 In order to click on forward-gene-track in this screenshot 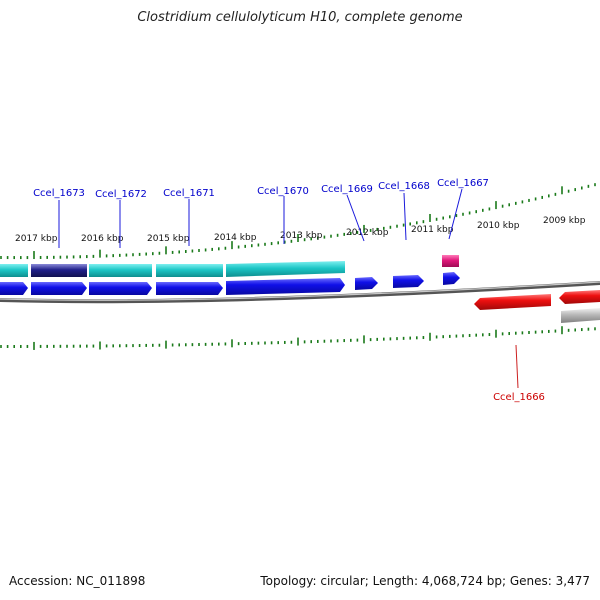, I will do `click(172, 269)`.